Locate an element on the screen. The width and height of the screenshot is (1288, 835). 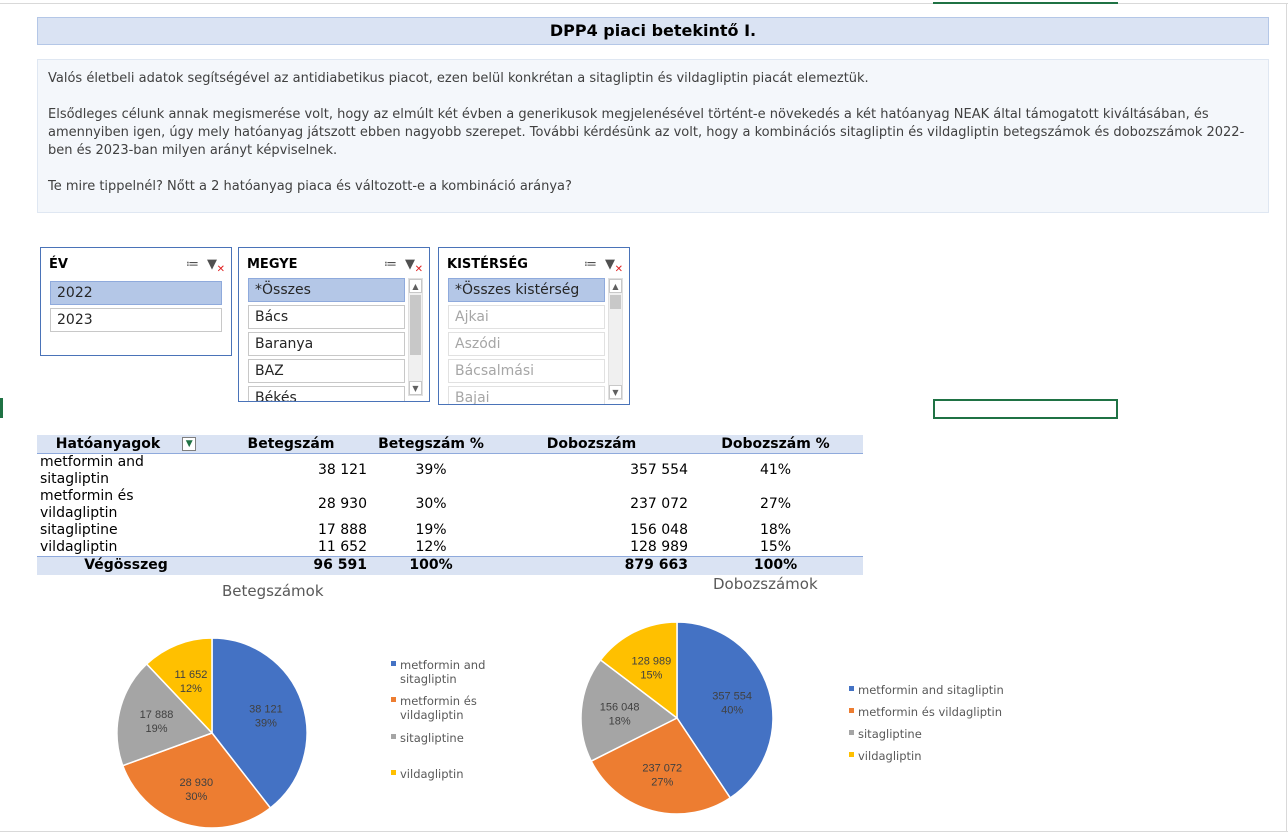
pivot-header-betegszam-pct: Betegszám % is located at coordinates (431, 444).